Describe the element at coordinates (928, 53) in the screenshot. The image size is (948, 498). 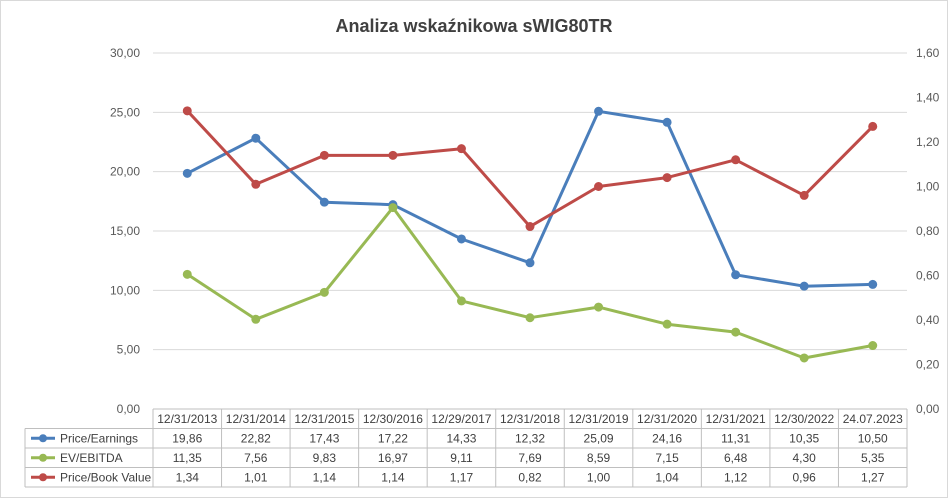
I see `right-tick-label: 1,60` at that location.